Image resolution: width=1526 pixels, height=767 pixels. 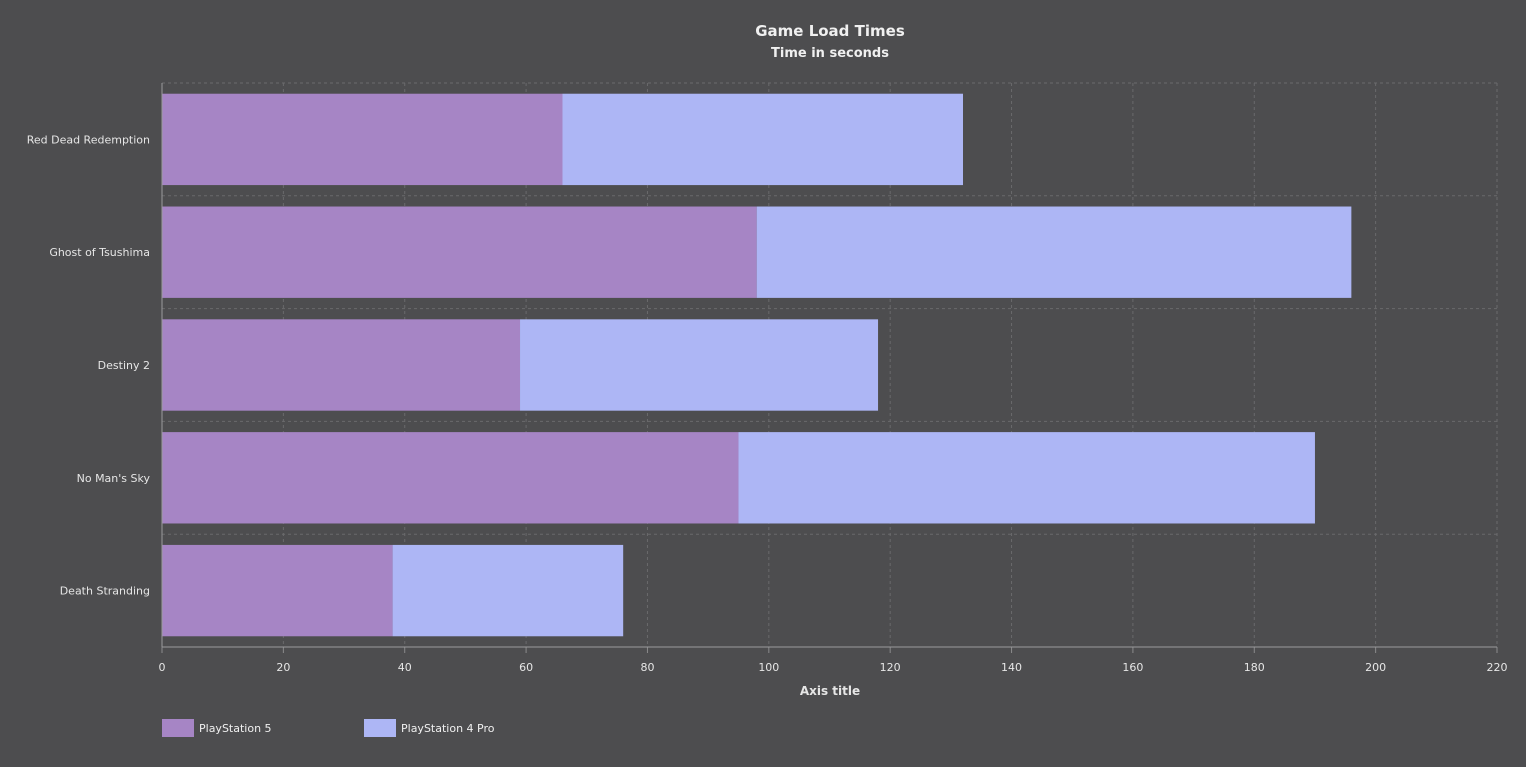 What do you see at coordinates (114, 478) in the screenshot?
I see `y-tick-label: No Man's Sky` at bounding box center [114, 478].